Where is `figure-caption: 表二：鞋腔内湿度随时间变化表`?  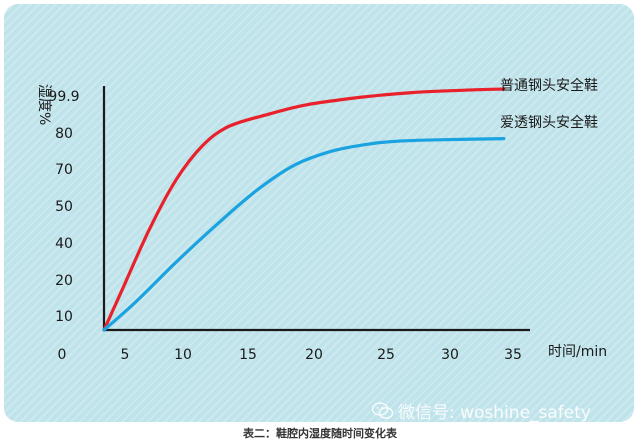 figure-caption: 表二：鞋腔内湿度随时间变化表 is located at coordinates (320, 433).